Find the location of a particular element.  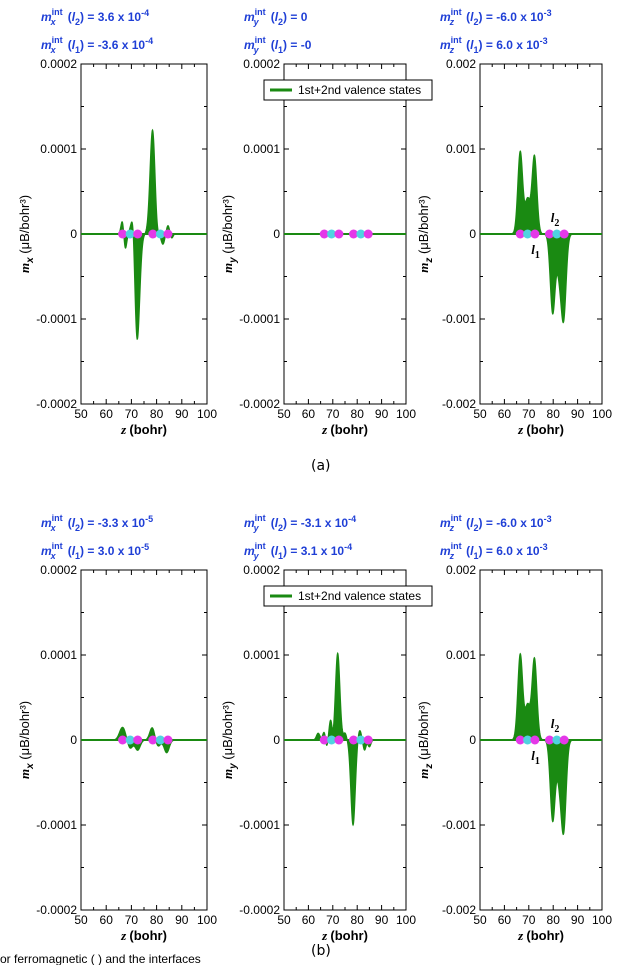

l2-label: l2 is located at coordinates (555, 219).